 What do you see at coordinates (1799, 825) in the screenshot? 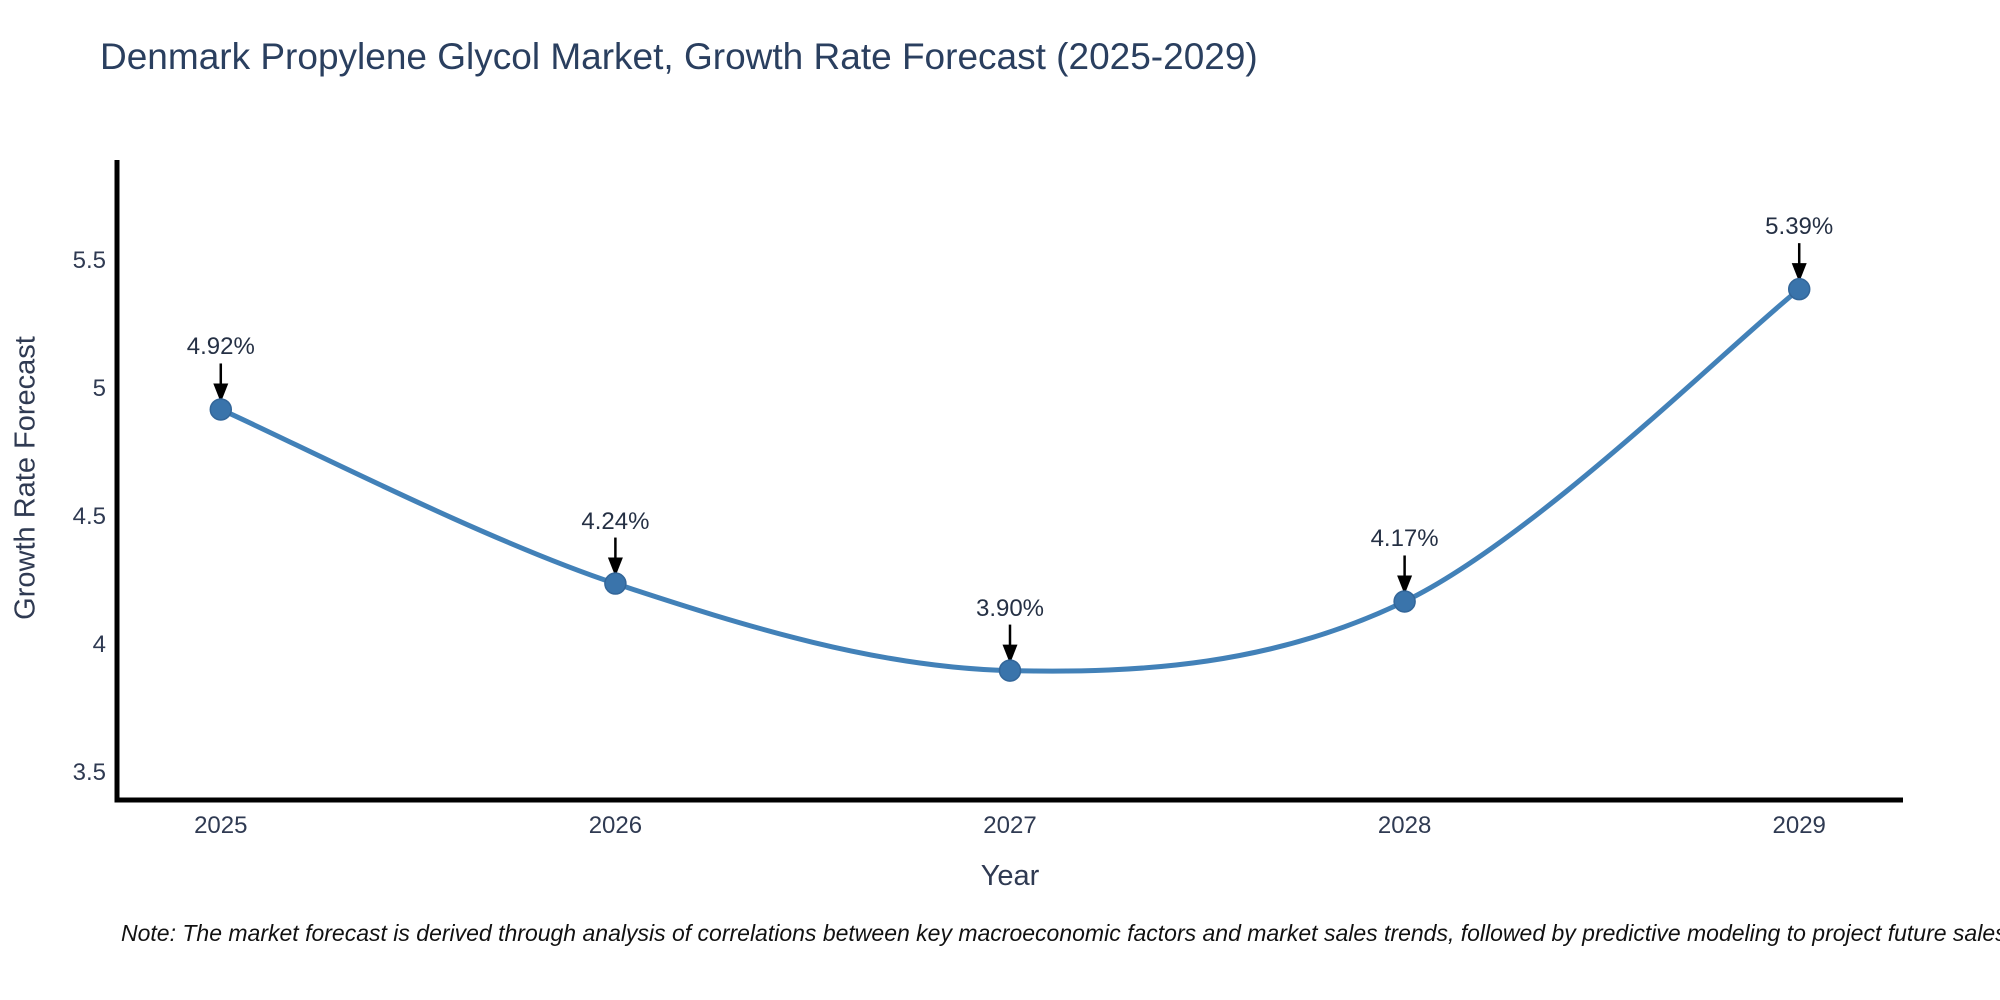
I see `x-tick-label: 2029` at bounding box center [1799, 825].